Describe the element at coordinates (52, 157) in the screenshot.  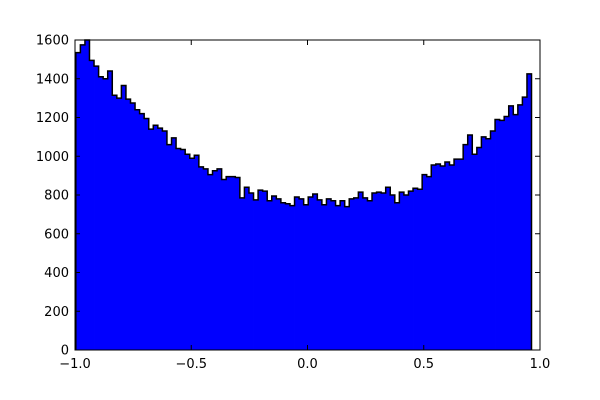
I see `y-tick-label: 1000` at that location.